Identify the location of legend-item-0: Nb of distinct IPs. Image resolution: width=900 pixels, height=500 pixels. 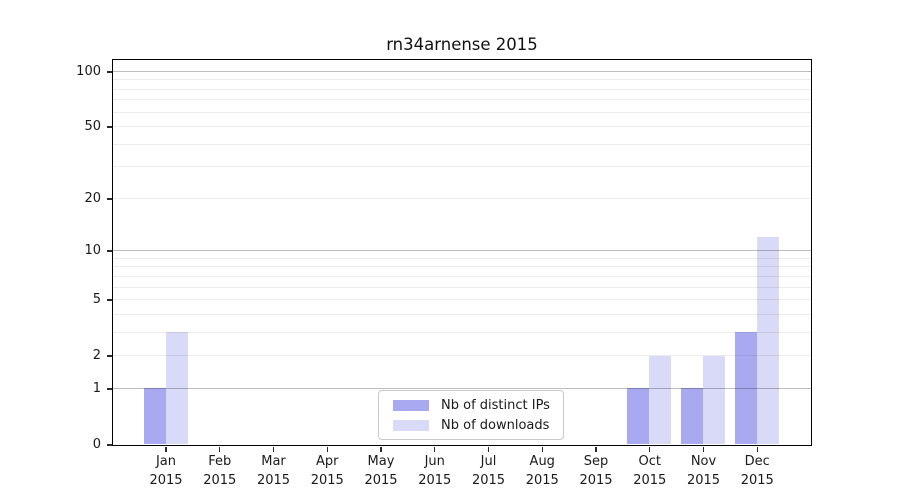
(471, 405).